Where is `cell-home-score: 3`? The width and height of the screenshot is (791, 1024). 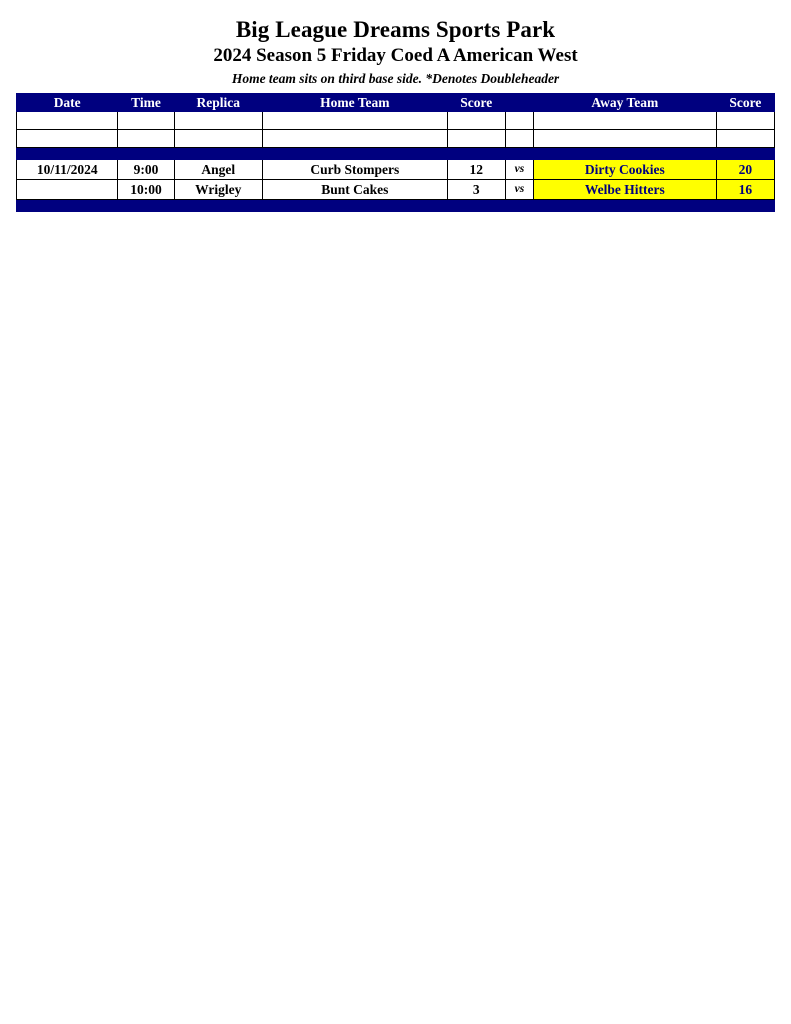 cell-home-score: 3 is located at coordinates (476, 189).